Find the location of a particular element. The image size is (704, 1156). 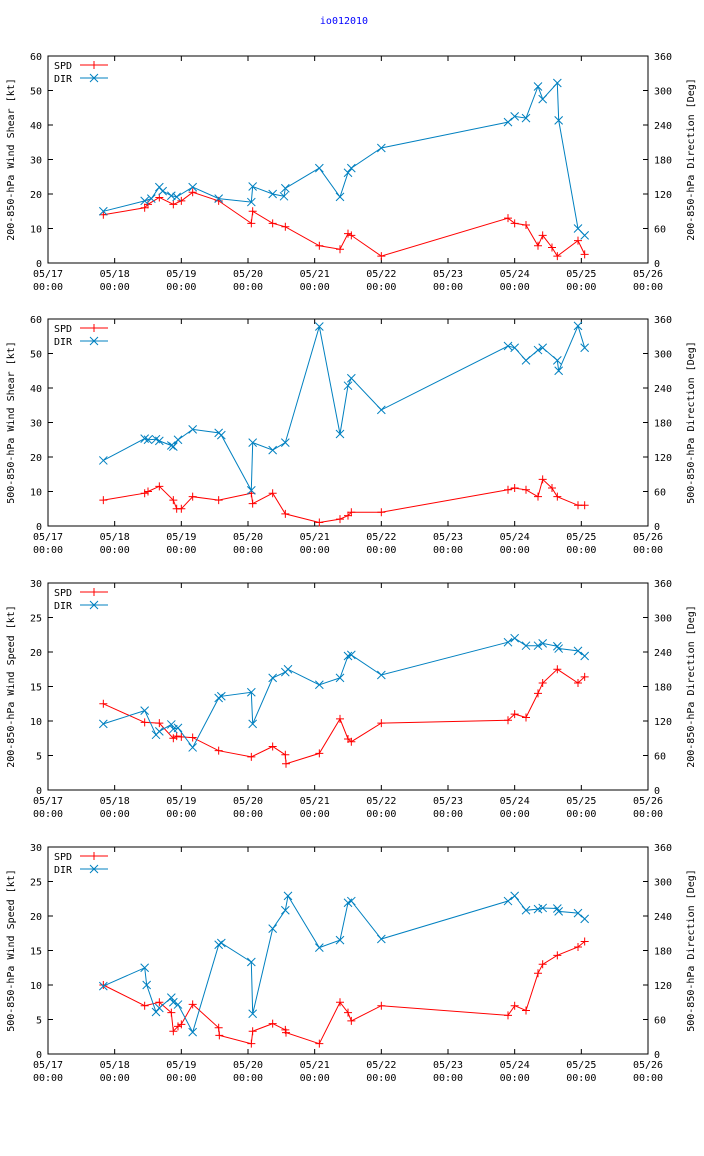

y-tick-label: 5 is located at coordinates (39, 1021).